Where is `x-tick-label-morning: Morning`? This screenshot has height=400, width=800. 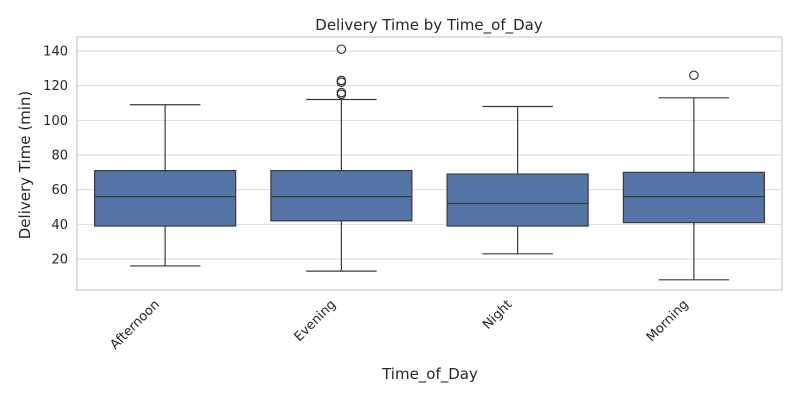
x-tick-label-morning: Morning is located at coordinates (668, 321).